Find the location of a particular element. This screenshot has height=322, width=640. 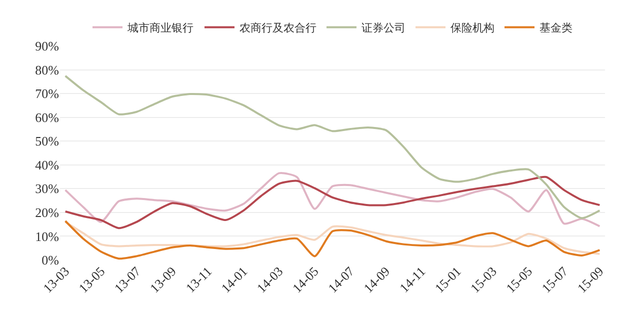

y-tick-label: 60% is located at coordinates (47, 117).